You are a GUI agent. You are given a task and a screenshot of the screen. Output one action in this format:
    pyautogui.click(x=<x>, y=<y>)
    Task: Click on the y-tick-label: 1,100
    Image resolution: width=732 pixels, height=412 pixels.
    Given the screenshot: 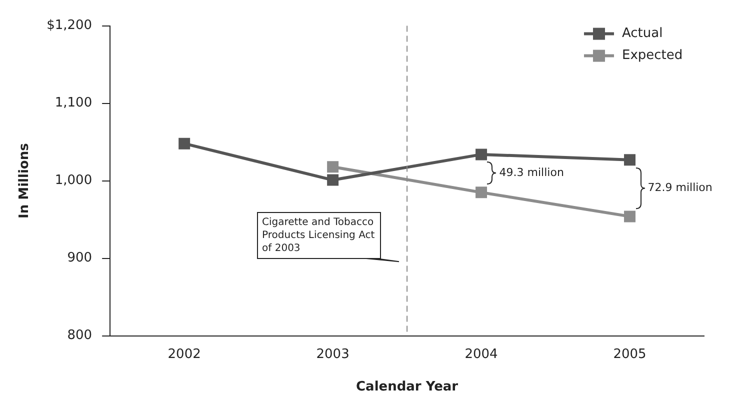 What is the action you would take?
    pyautogui.click(x=73, y=103)
    